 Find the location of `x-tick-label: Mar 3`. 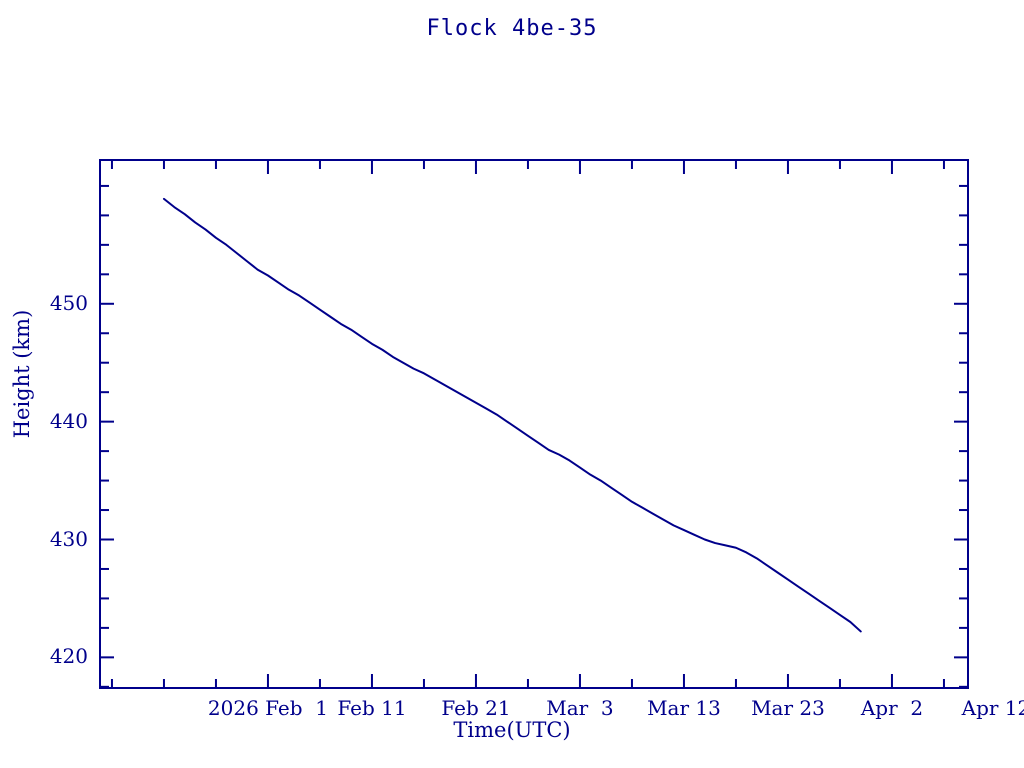

x-tick-label: Mar 3 is located at coordinates (580, 708).